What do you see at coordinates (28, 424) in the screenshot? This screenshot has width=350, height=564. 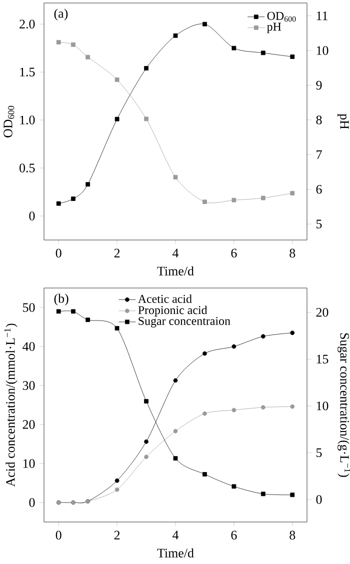 I see `y-tick-label: 20` at bounding box center [28, 424].